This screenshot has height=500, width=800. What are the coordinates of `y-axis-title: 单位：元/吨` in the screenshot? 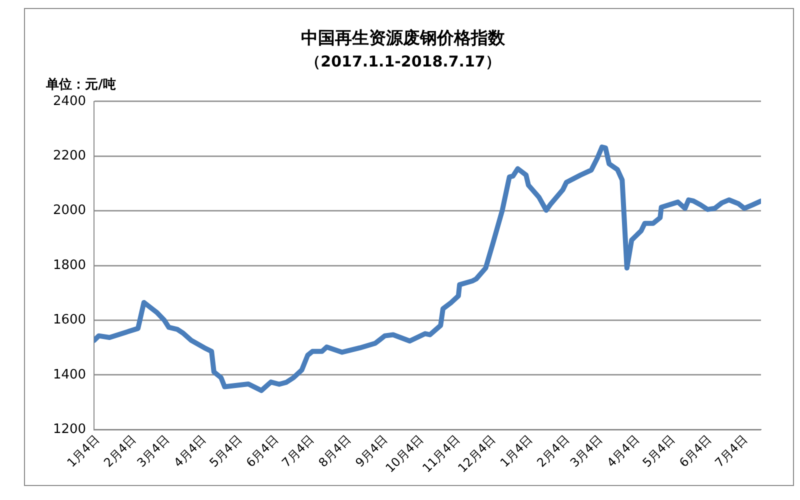 It's located at (80, 84).